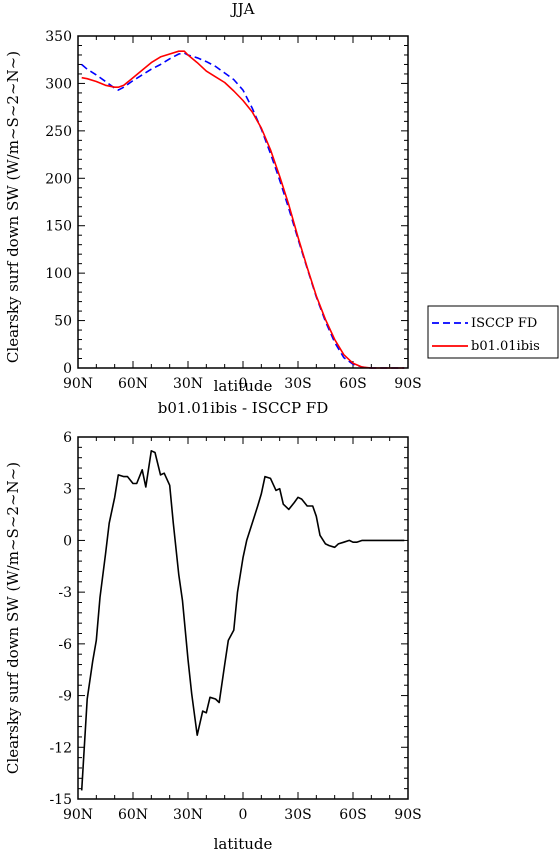 The width and height of the screenshot is (560, 851). I want to click on top-legend: ISCCP FD b01.01ibis, so click(493, 332).